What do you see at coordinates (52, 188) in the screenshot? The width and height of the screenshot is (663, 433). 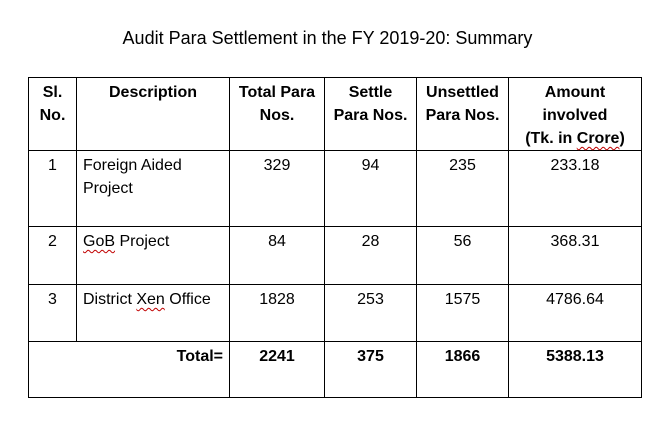 I see `cell-sl: 1` at bounding box center [52, 188].